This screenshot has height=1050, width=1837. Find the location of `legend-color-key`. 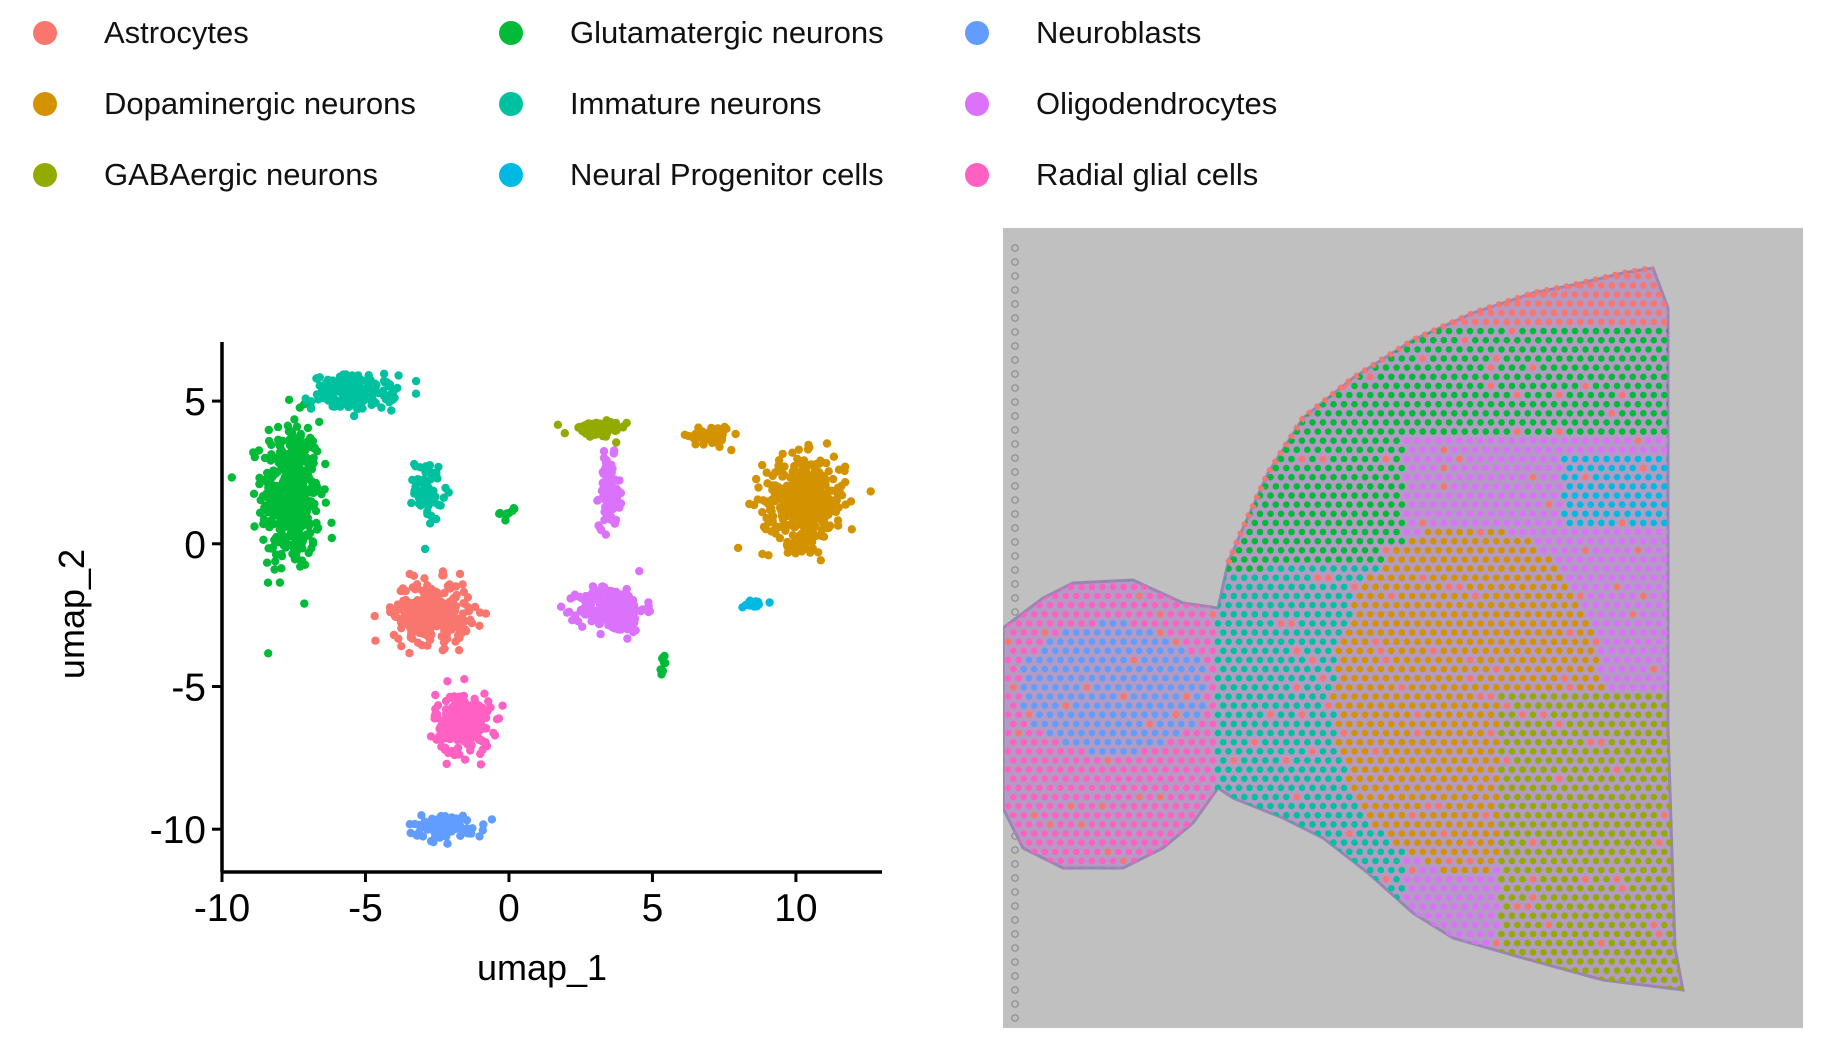

legend-color-key is located at coordinates (511, 33).